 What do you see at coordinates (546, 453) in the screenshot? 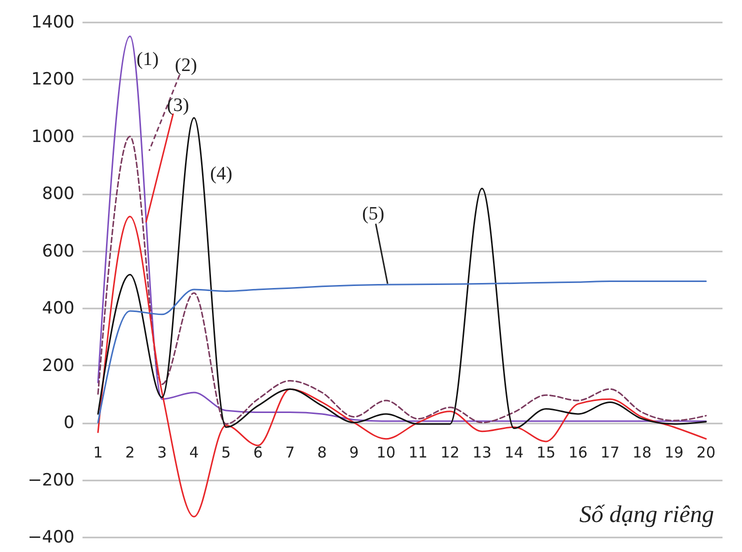
I see `x-tick-label: 15` at bounding box center [546, 453].